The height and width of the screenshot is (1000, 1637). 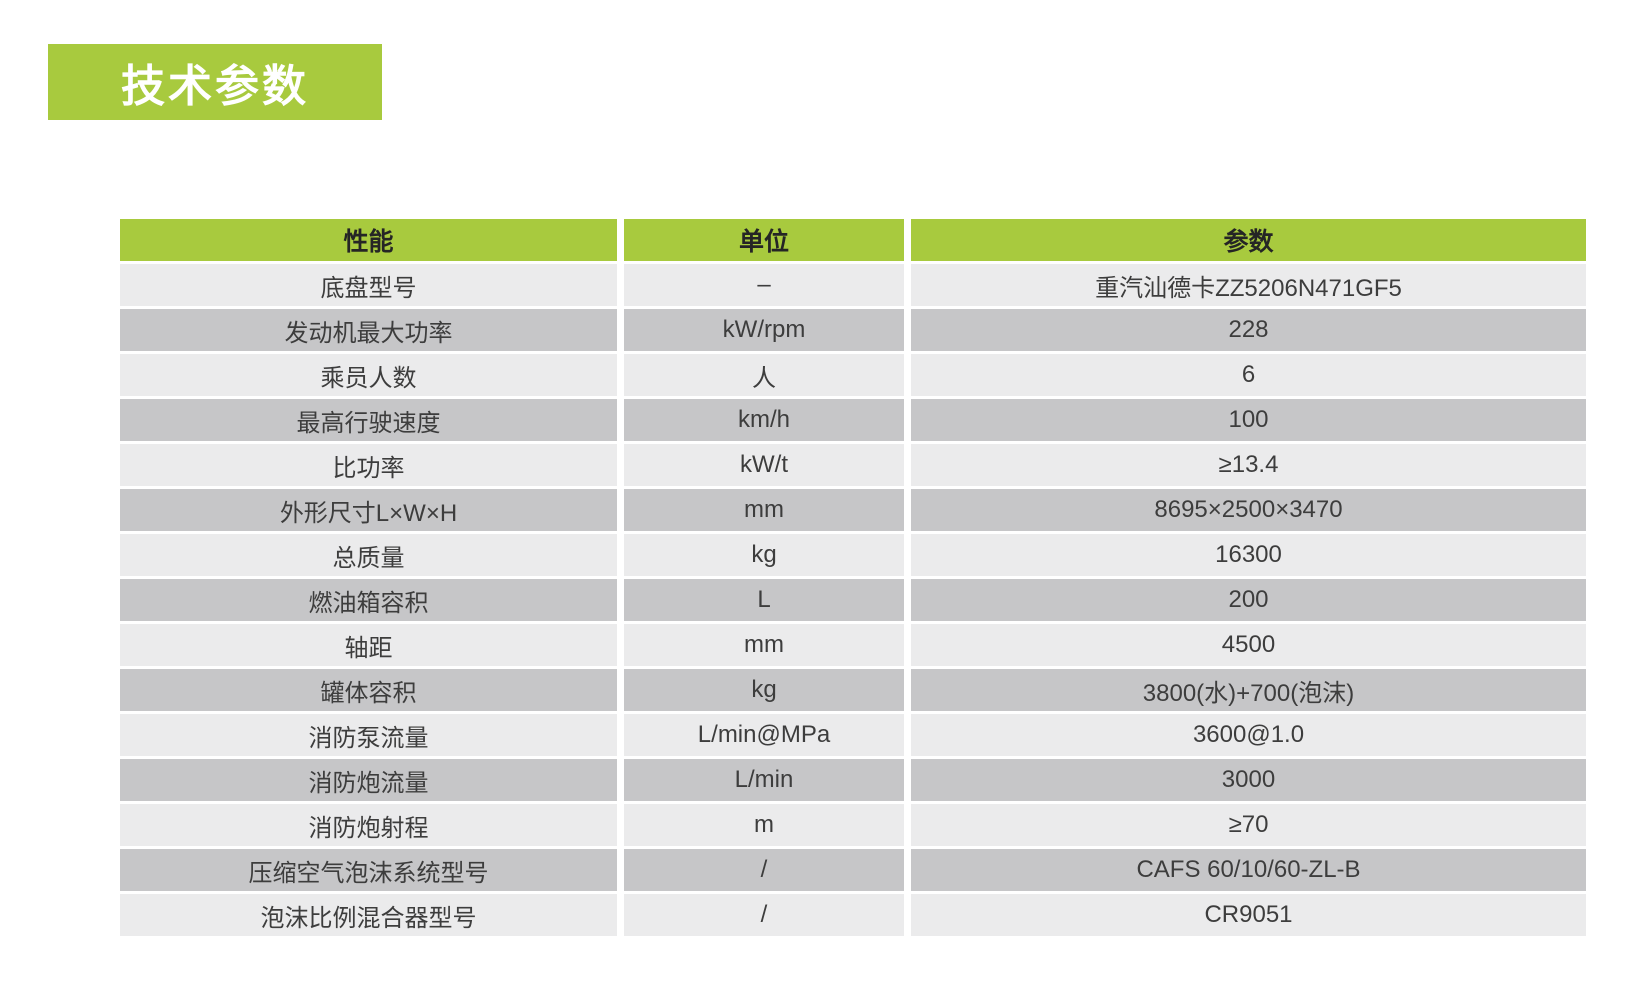 What do you see at coordinates (764, 825) in the screenshot?
I see `unit-cell: m` at bounding box center [764, 825].